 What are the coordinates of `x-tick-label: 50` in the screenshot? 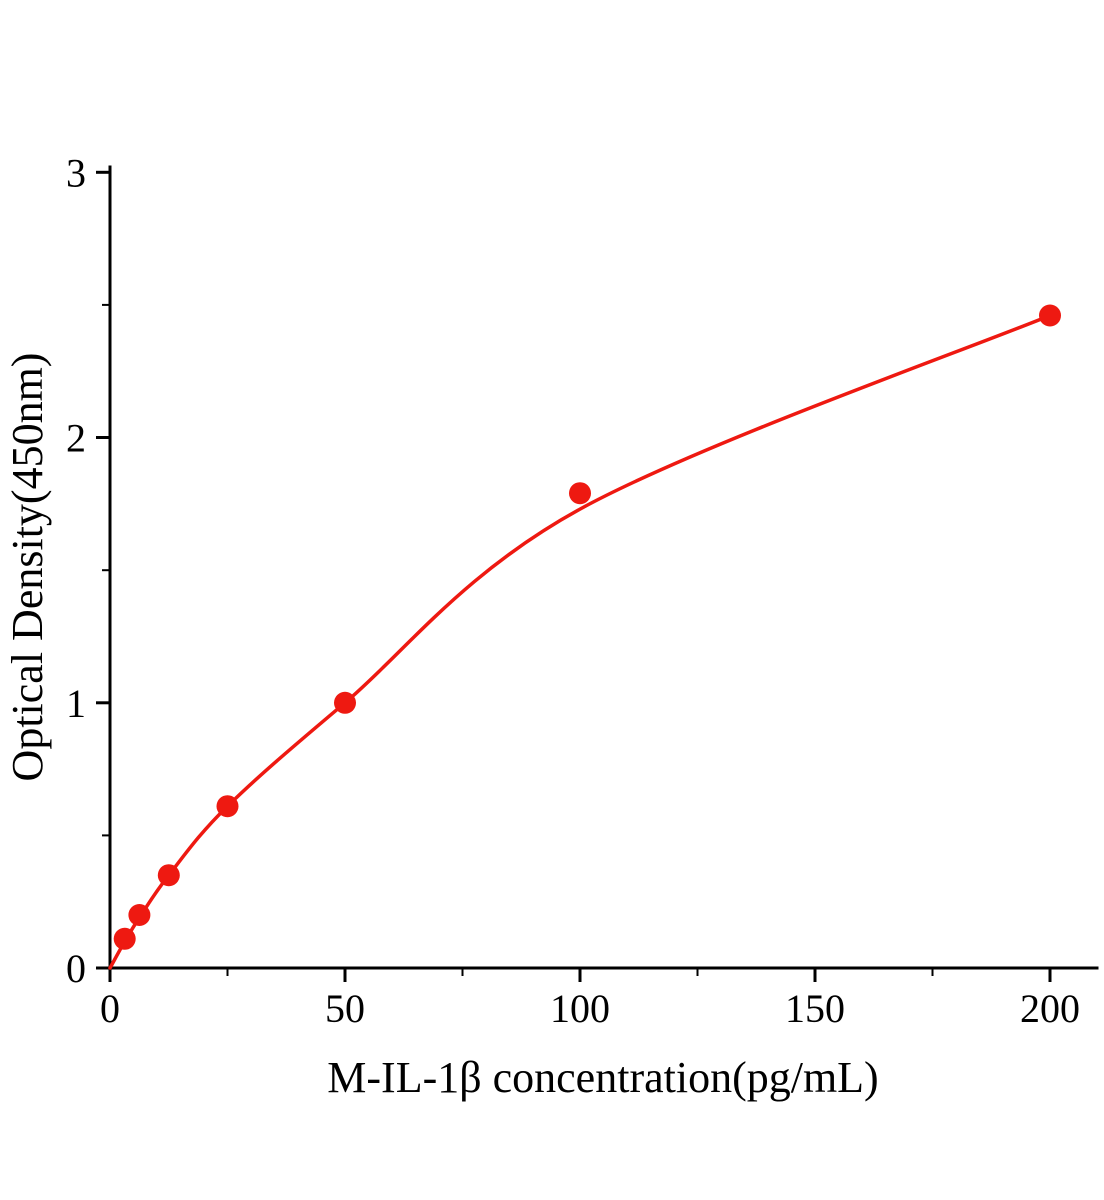 It's located at (345, 1008).